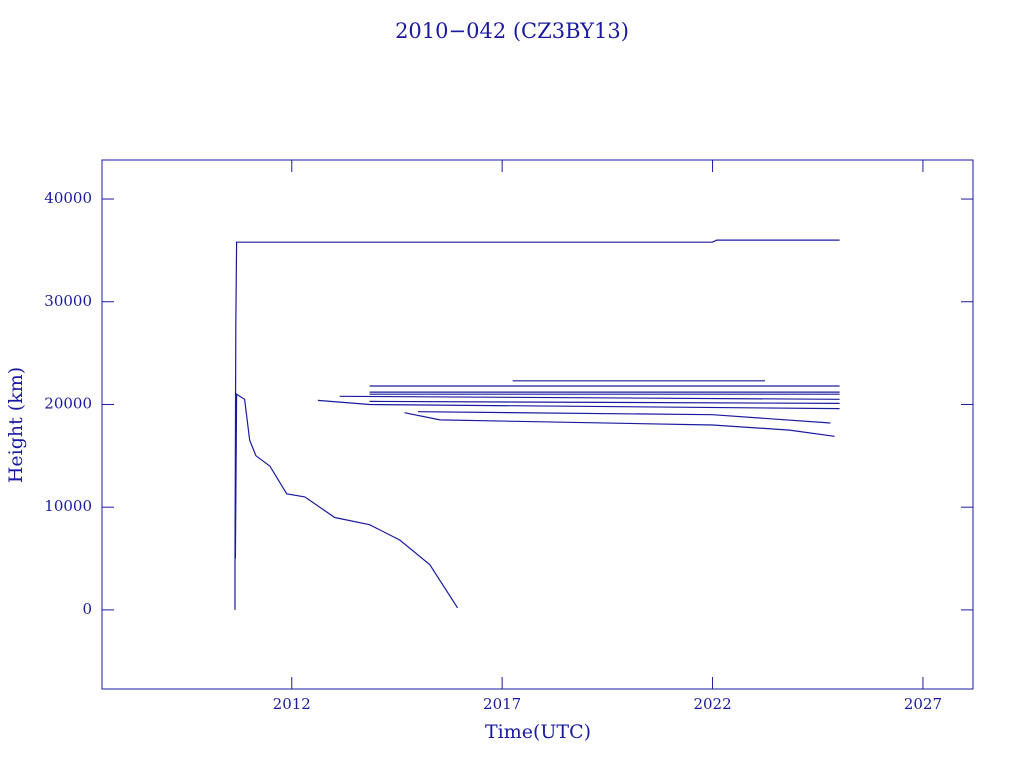 The height and width of the screenshot is (768, 1024). Describe the element at coordinates (68, 506) in the screenshot. I see `y-tick-label: 10000` at that location.